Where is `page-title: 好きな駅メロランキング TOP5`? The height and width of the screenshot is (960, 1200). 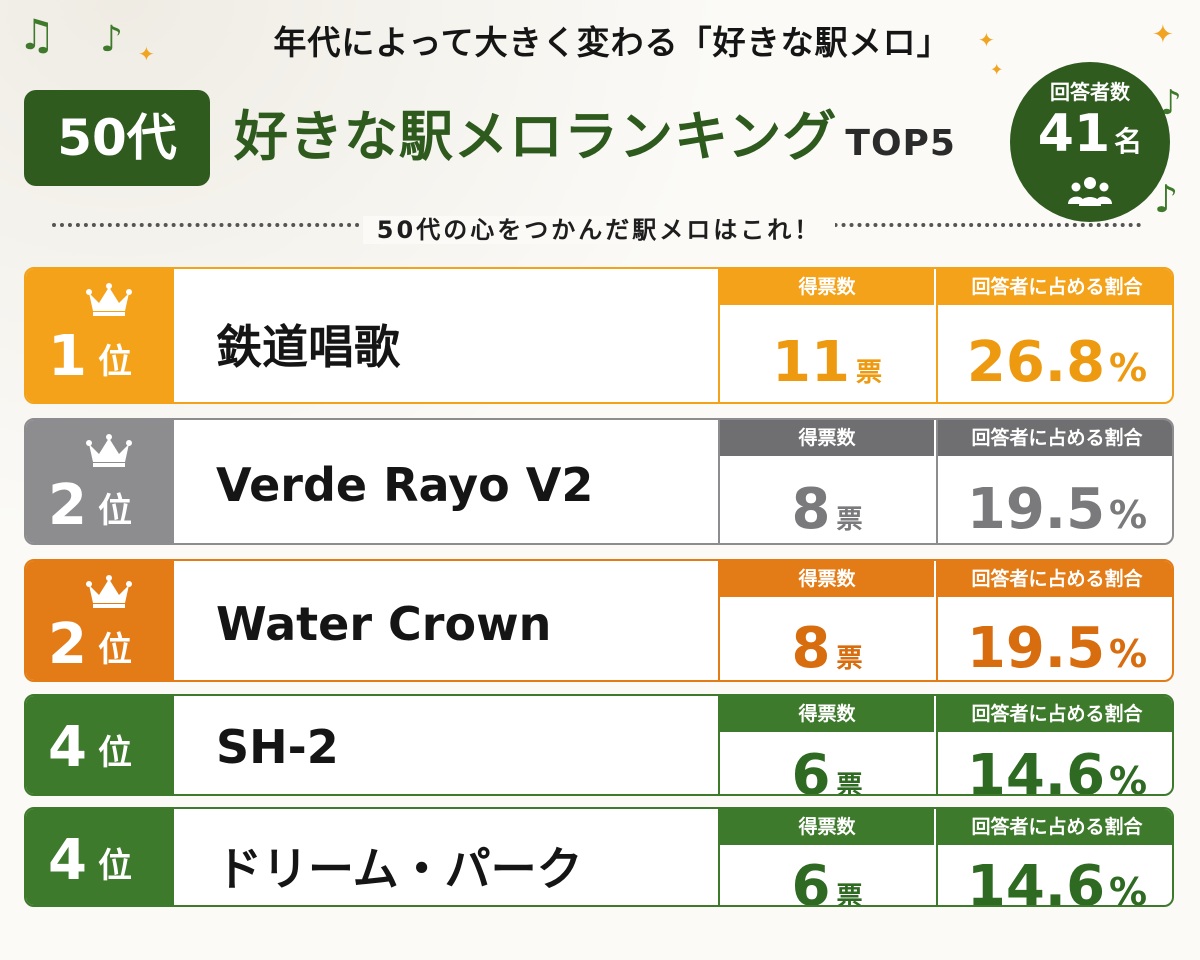
page-title: 好きな駅メロランキング TOP5 is located at coordinates (595, 131).